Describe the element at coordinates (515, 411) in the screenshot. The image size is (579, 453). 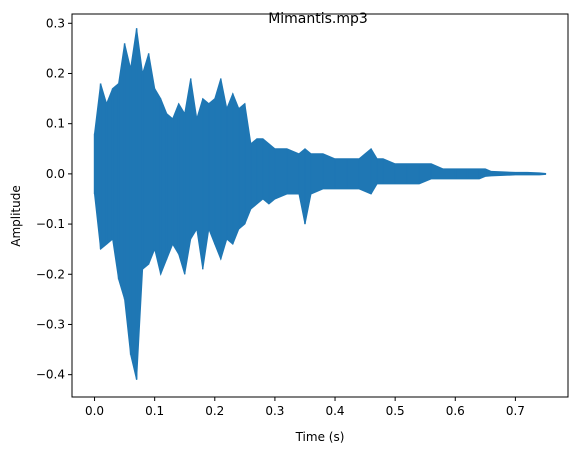
I see `x-tick-label: 0.7` at that location.